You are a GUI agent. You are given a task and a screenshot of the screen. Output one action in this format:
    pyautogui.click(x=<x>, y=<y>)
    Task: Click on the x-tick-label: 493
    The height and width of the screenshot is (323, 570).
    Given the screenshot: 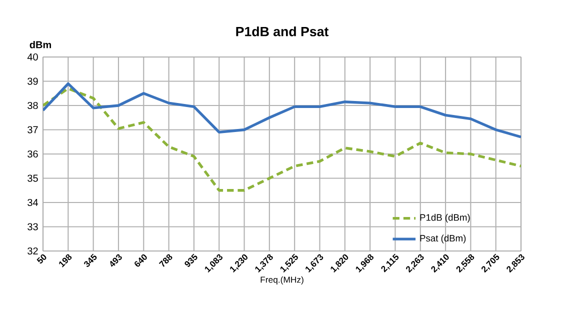 What is the action you would take?
    pyautogui.click(x=116, y=260)
    